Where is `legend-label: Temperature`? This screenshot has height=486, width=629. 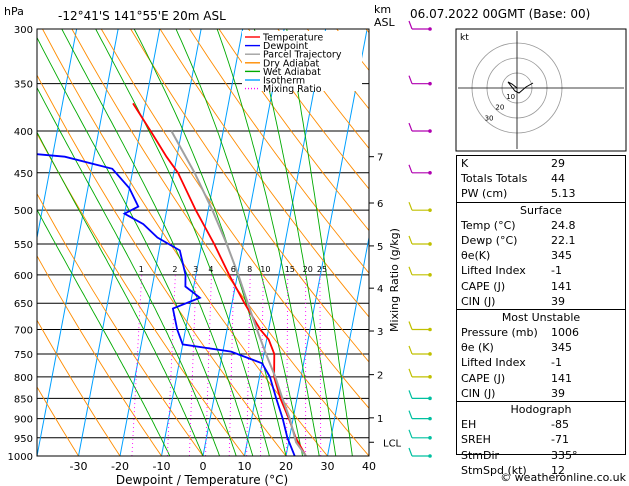 legend-label: Temperature is located at coordinates (292, 38).